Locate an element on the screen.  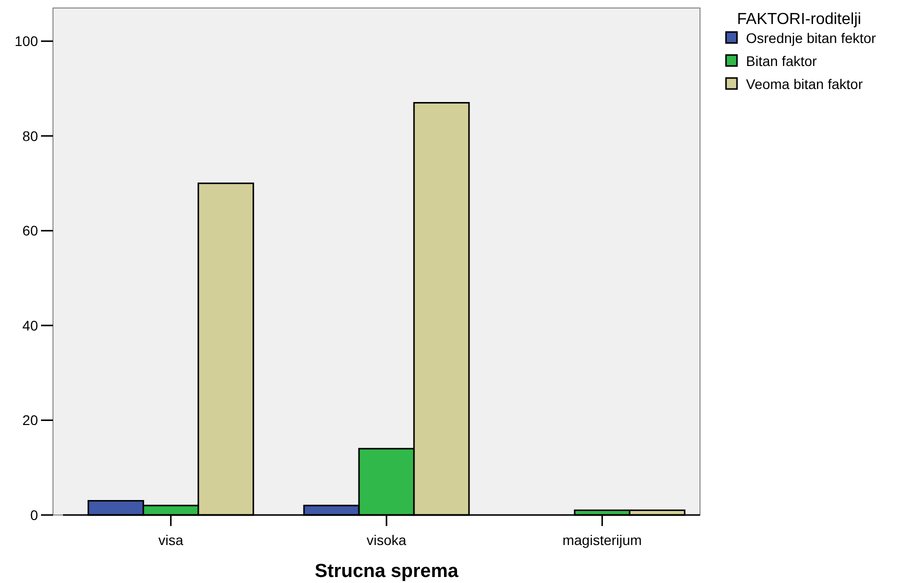
legend-title: FAKTORI-roditelji is located at coordinates (799, 19).